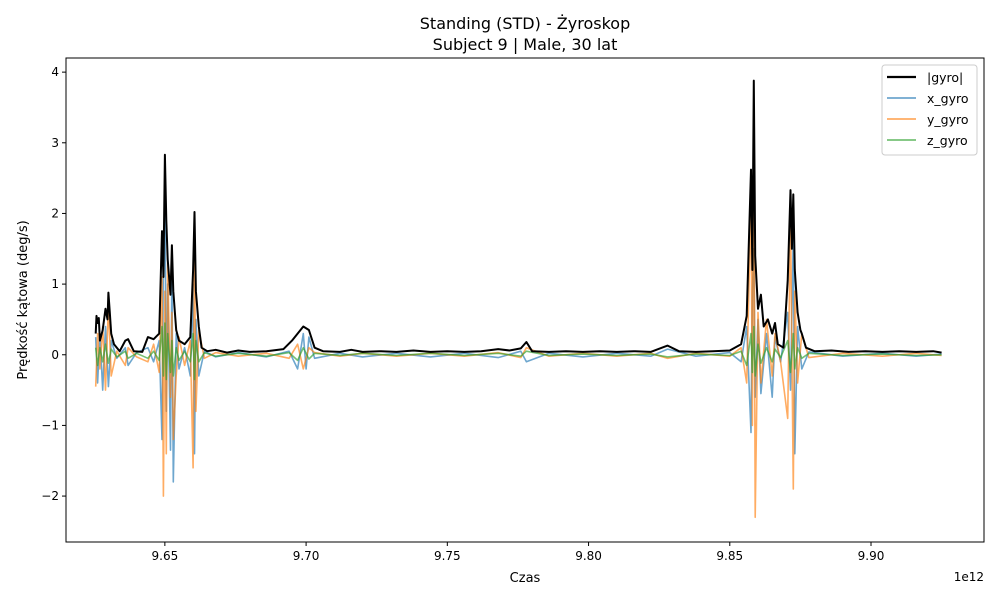 The width and height of the screenshot is (1000, 600). What do you see at coordinates (945, 77) in the screenshot?
I see `legend-entry-label: |gyro|` at bounding box center [945, 77].